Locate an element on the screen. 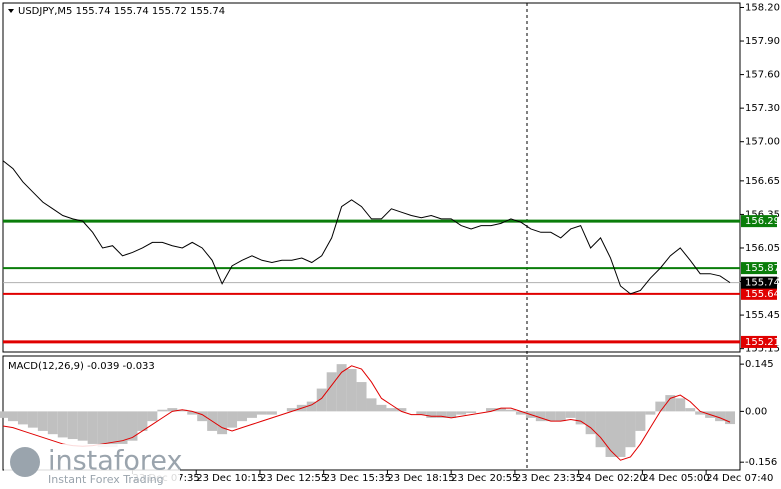 The width and height of the screenshot is (781, 489). level-label: 156.29 is located at coordinates (762, 221).